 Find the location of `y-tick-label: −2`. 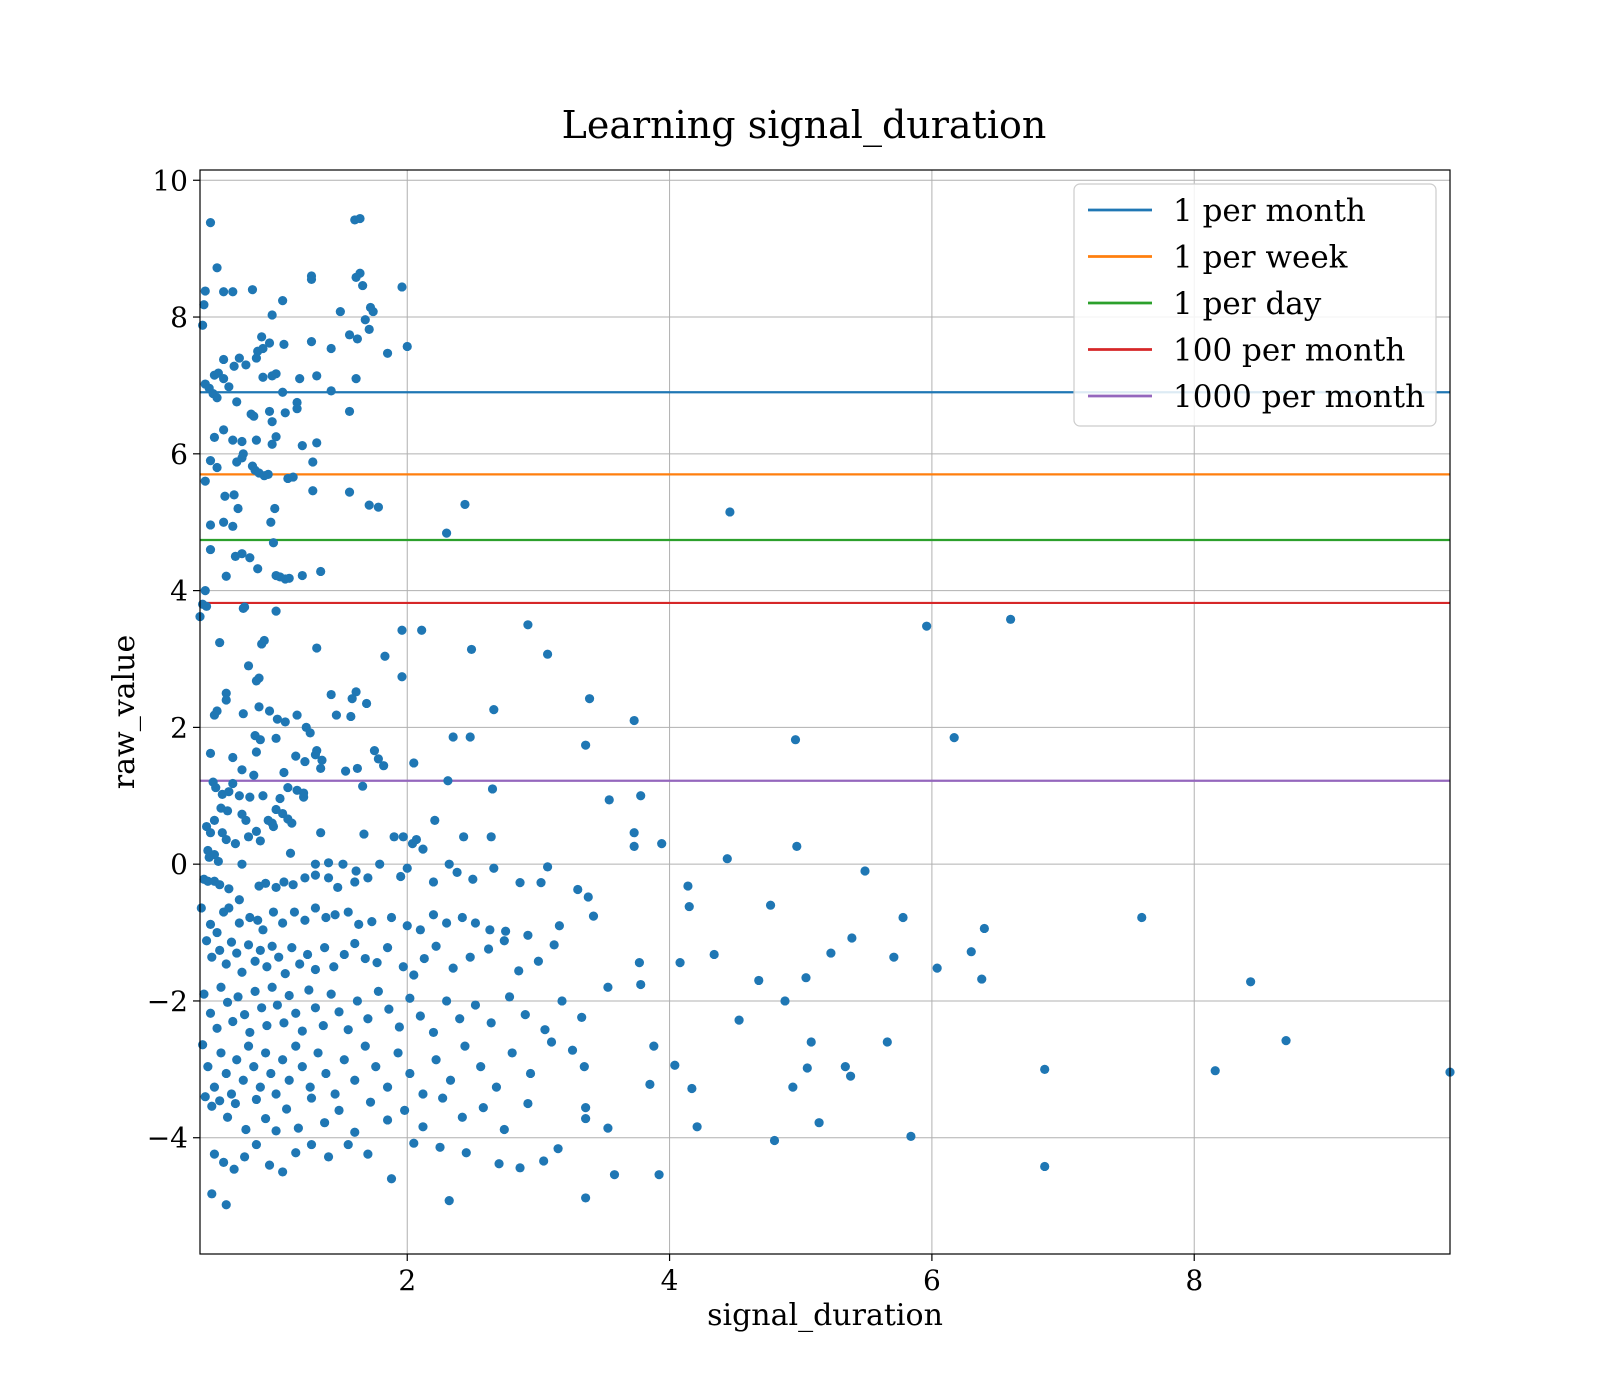

y-tick-label: −2 is located at coordinates (167, 1001).